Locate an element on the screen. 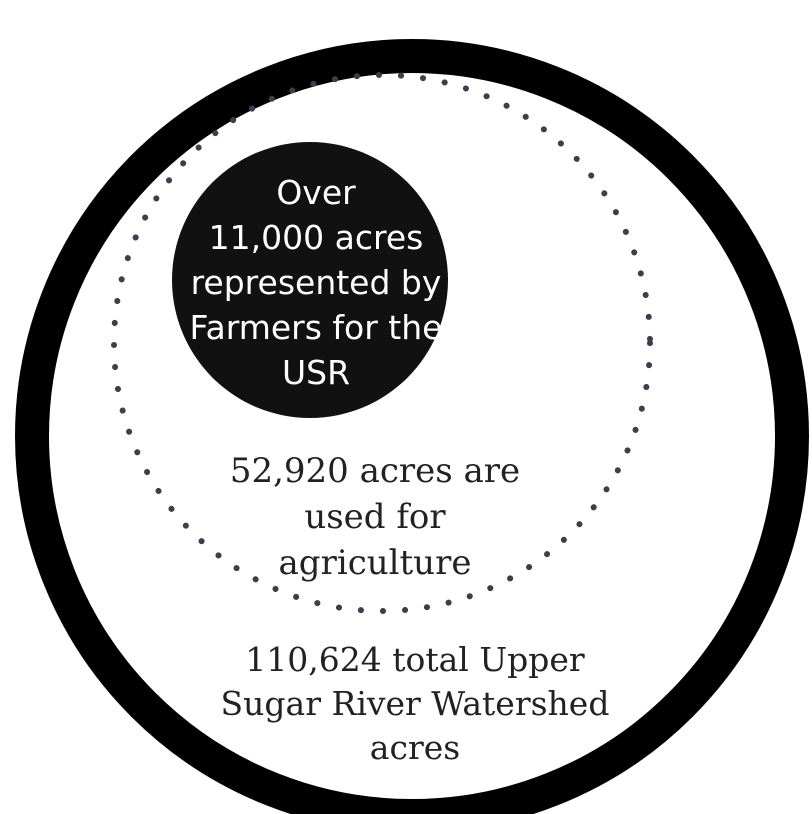 The height and width of the screenshot is (814, 812). inner-disc is located at coordinates (310, 280).